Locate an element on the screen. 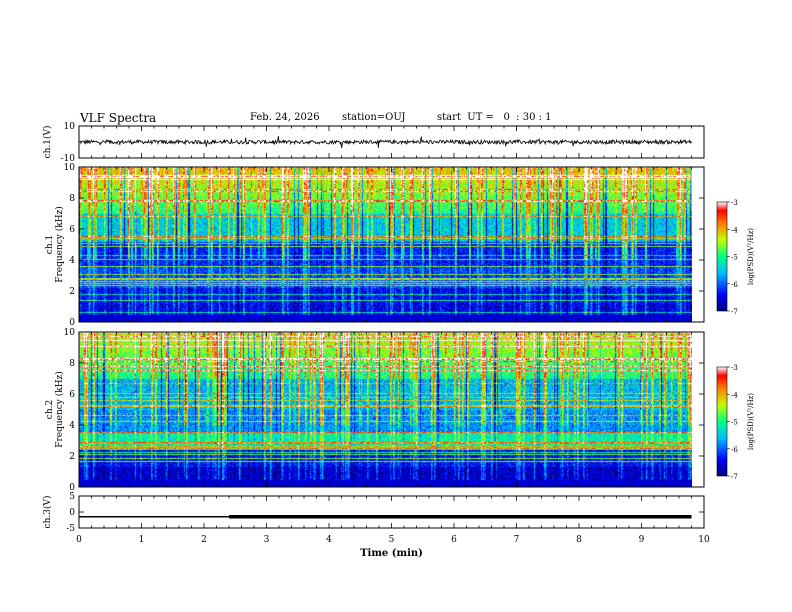 This screenshot has height=612, width=792. ch1-spectrogram-ytick-label: 8 is located at coordinates (72, 199).